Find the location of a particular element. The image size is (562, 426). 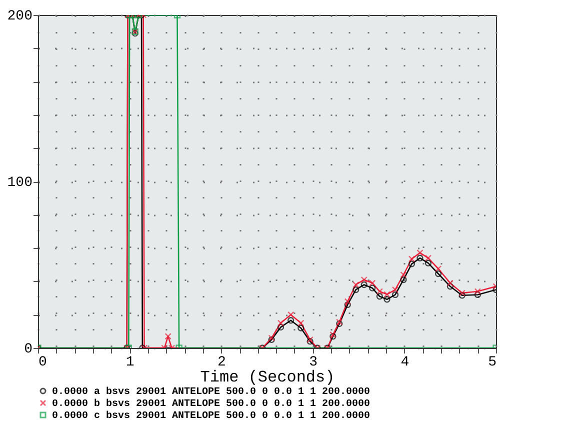

y-tick-label: 200 is located at coordinates (19, 16).